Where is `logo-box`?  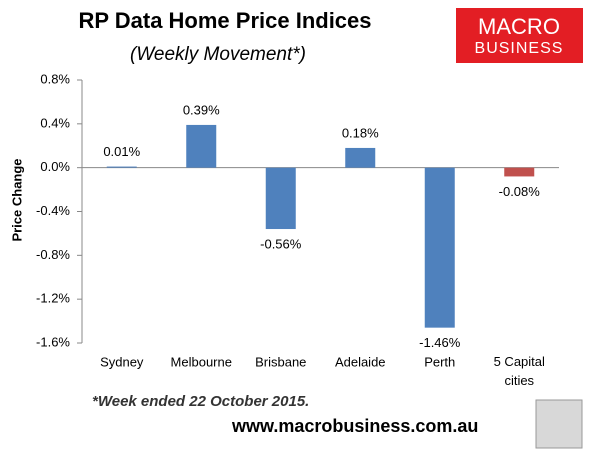
logo-box is located at coordinates (519, 35).